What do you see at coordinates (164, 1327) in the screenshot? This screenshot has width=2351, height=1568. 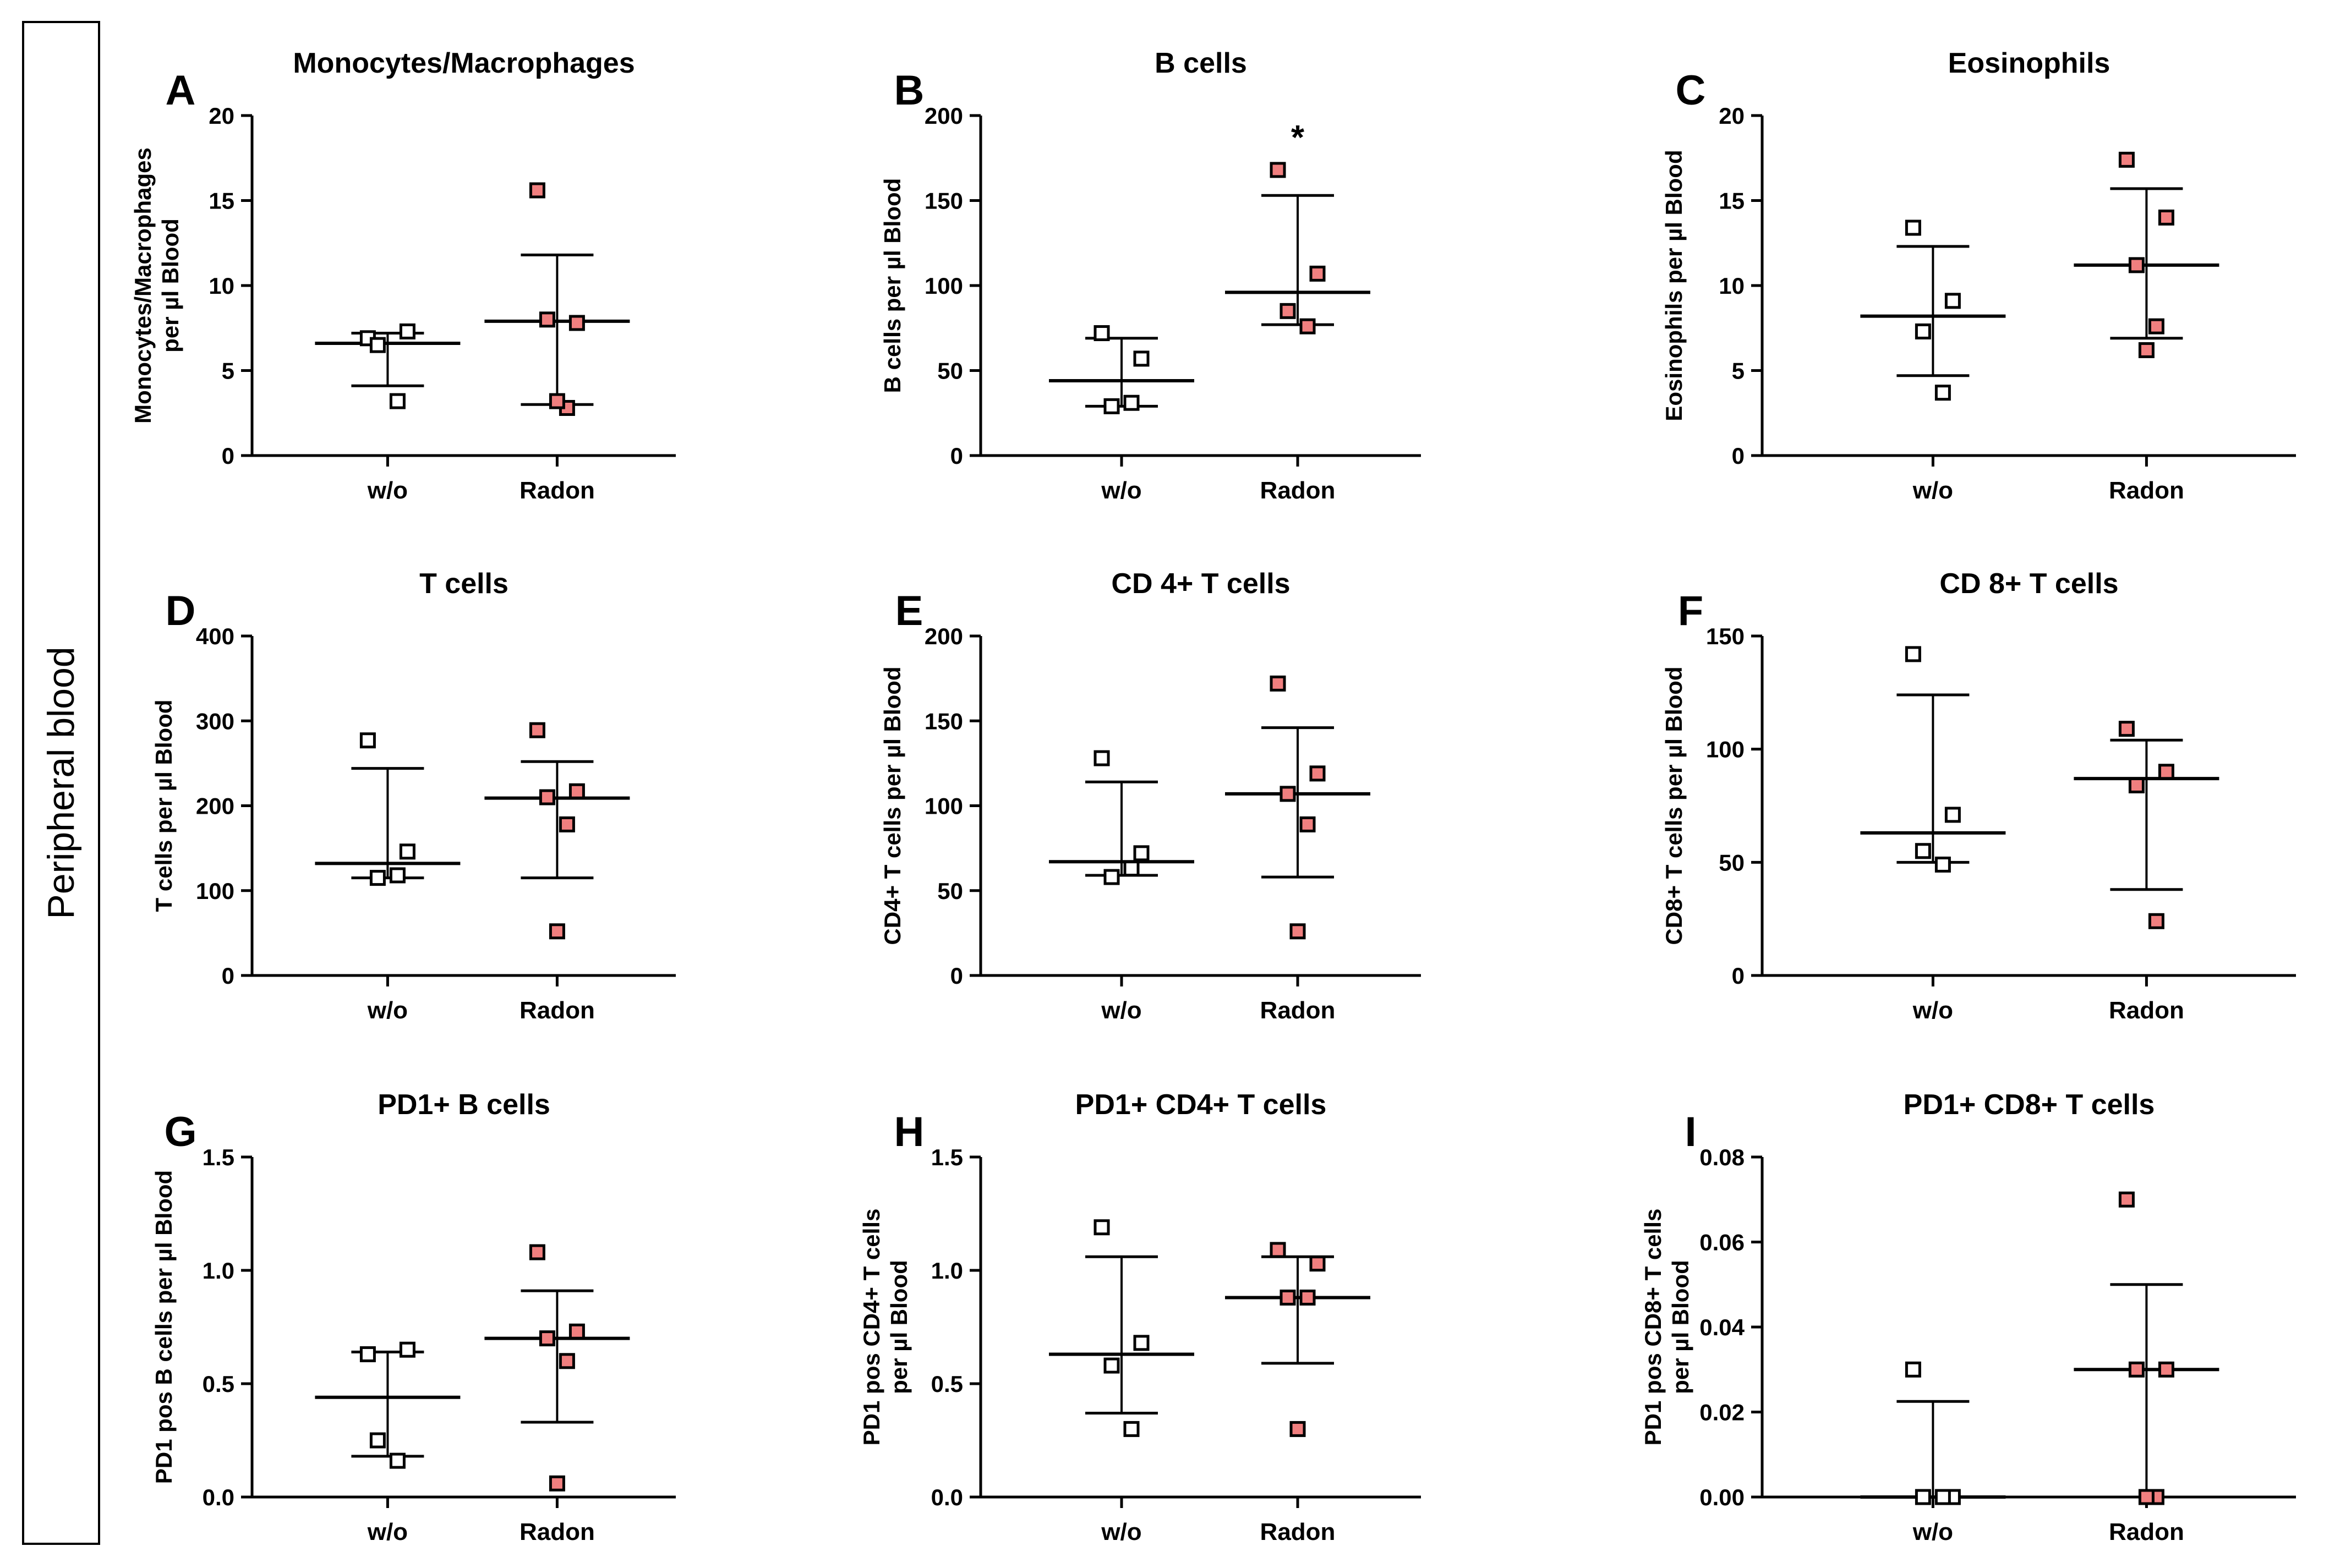 I see `y-axis-label: PD1 pos B cells per µl Blood` at bounding box center [164, 1327].